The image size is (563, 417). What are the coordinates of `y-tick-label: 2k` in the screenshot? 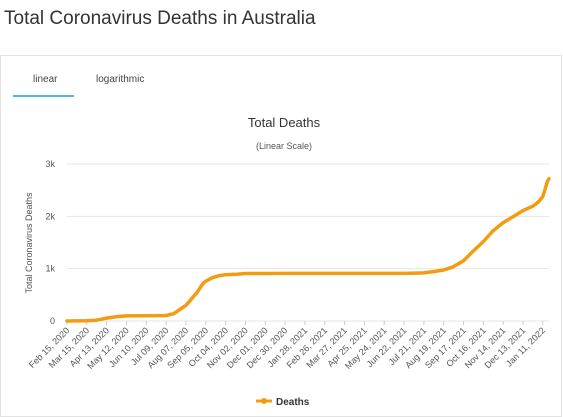 It's located at (50, 216).